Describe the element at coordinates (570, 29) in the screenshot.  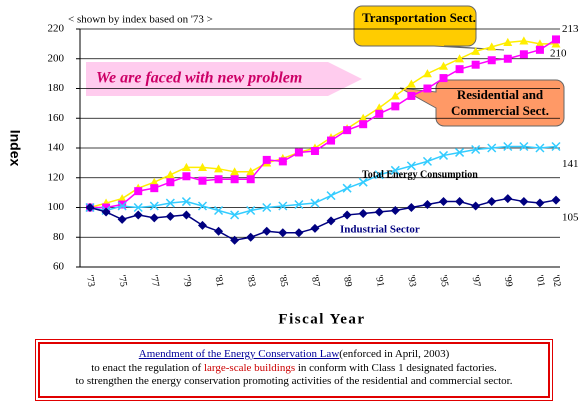
I see `end-value-label: 213` at that location.